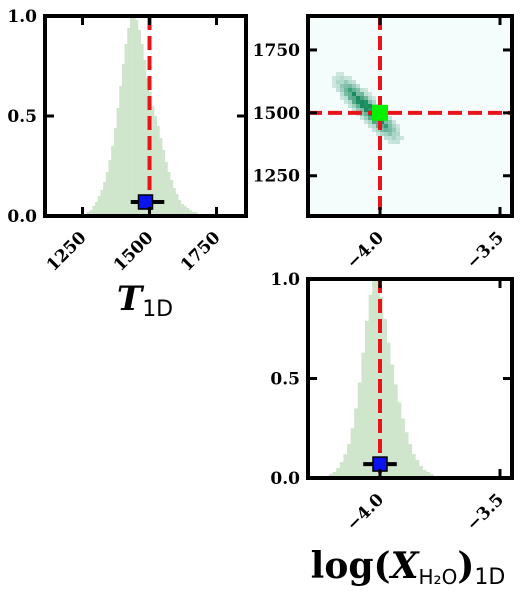 This screenshot has width=524, height=592. What do you see at coordinates (67, 252) in the screenshot?
I see `p1-xtick-label: 1250` at bounding box center [67, 252].